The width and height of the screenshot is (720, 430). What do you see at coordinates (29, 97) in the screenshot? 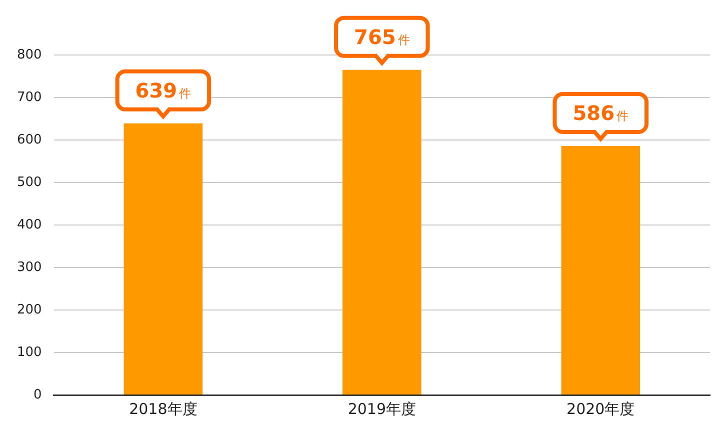
I see `y-tick-label: 700` at bounding box center [29, 97].